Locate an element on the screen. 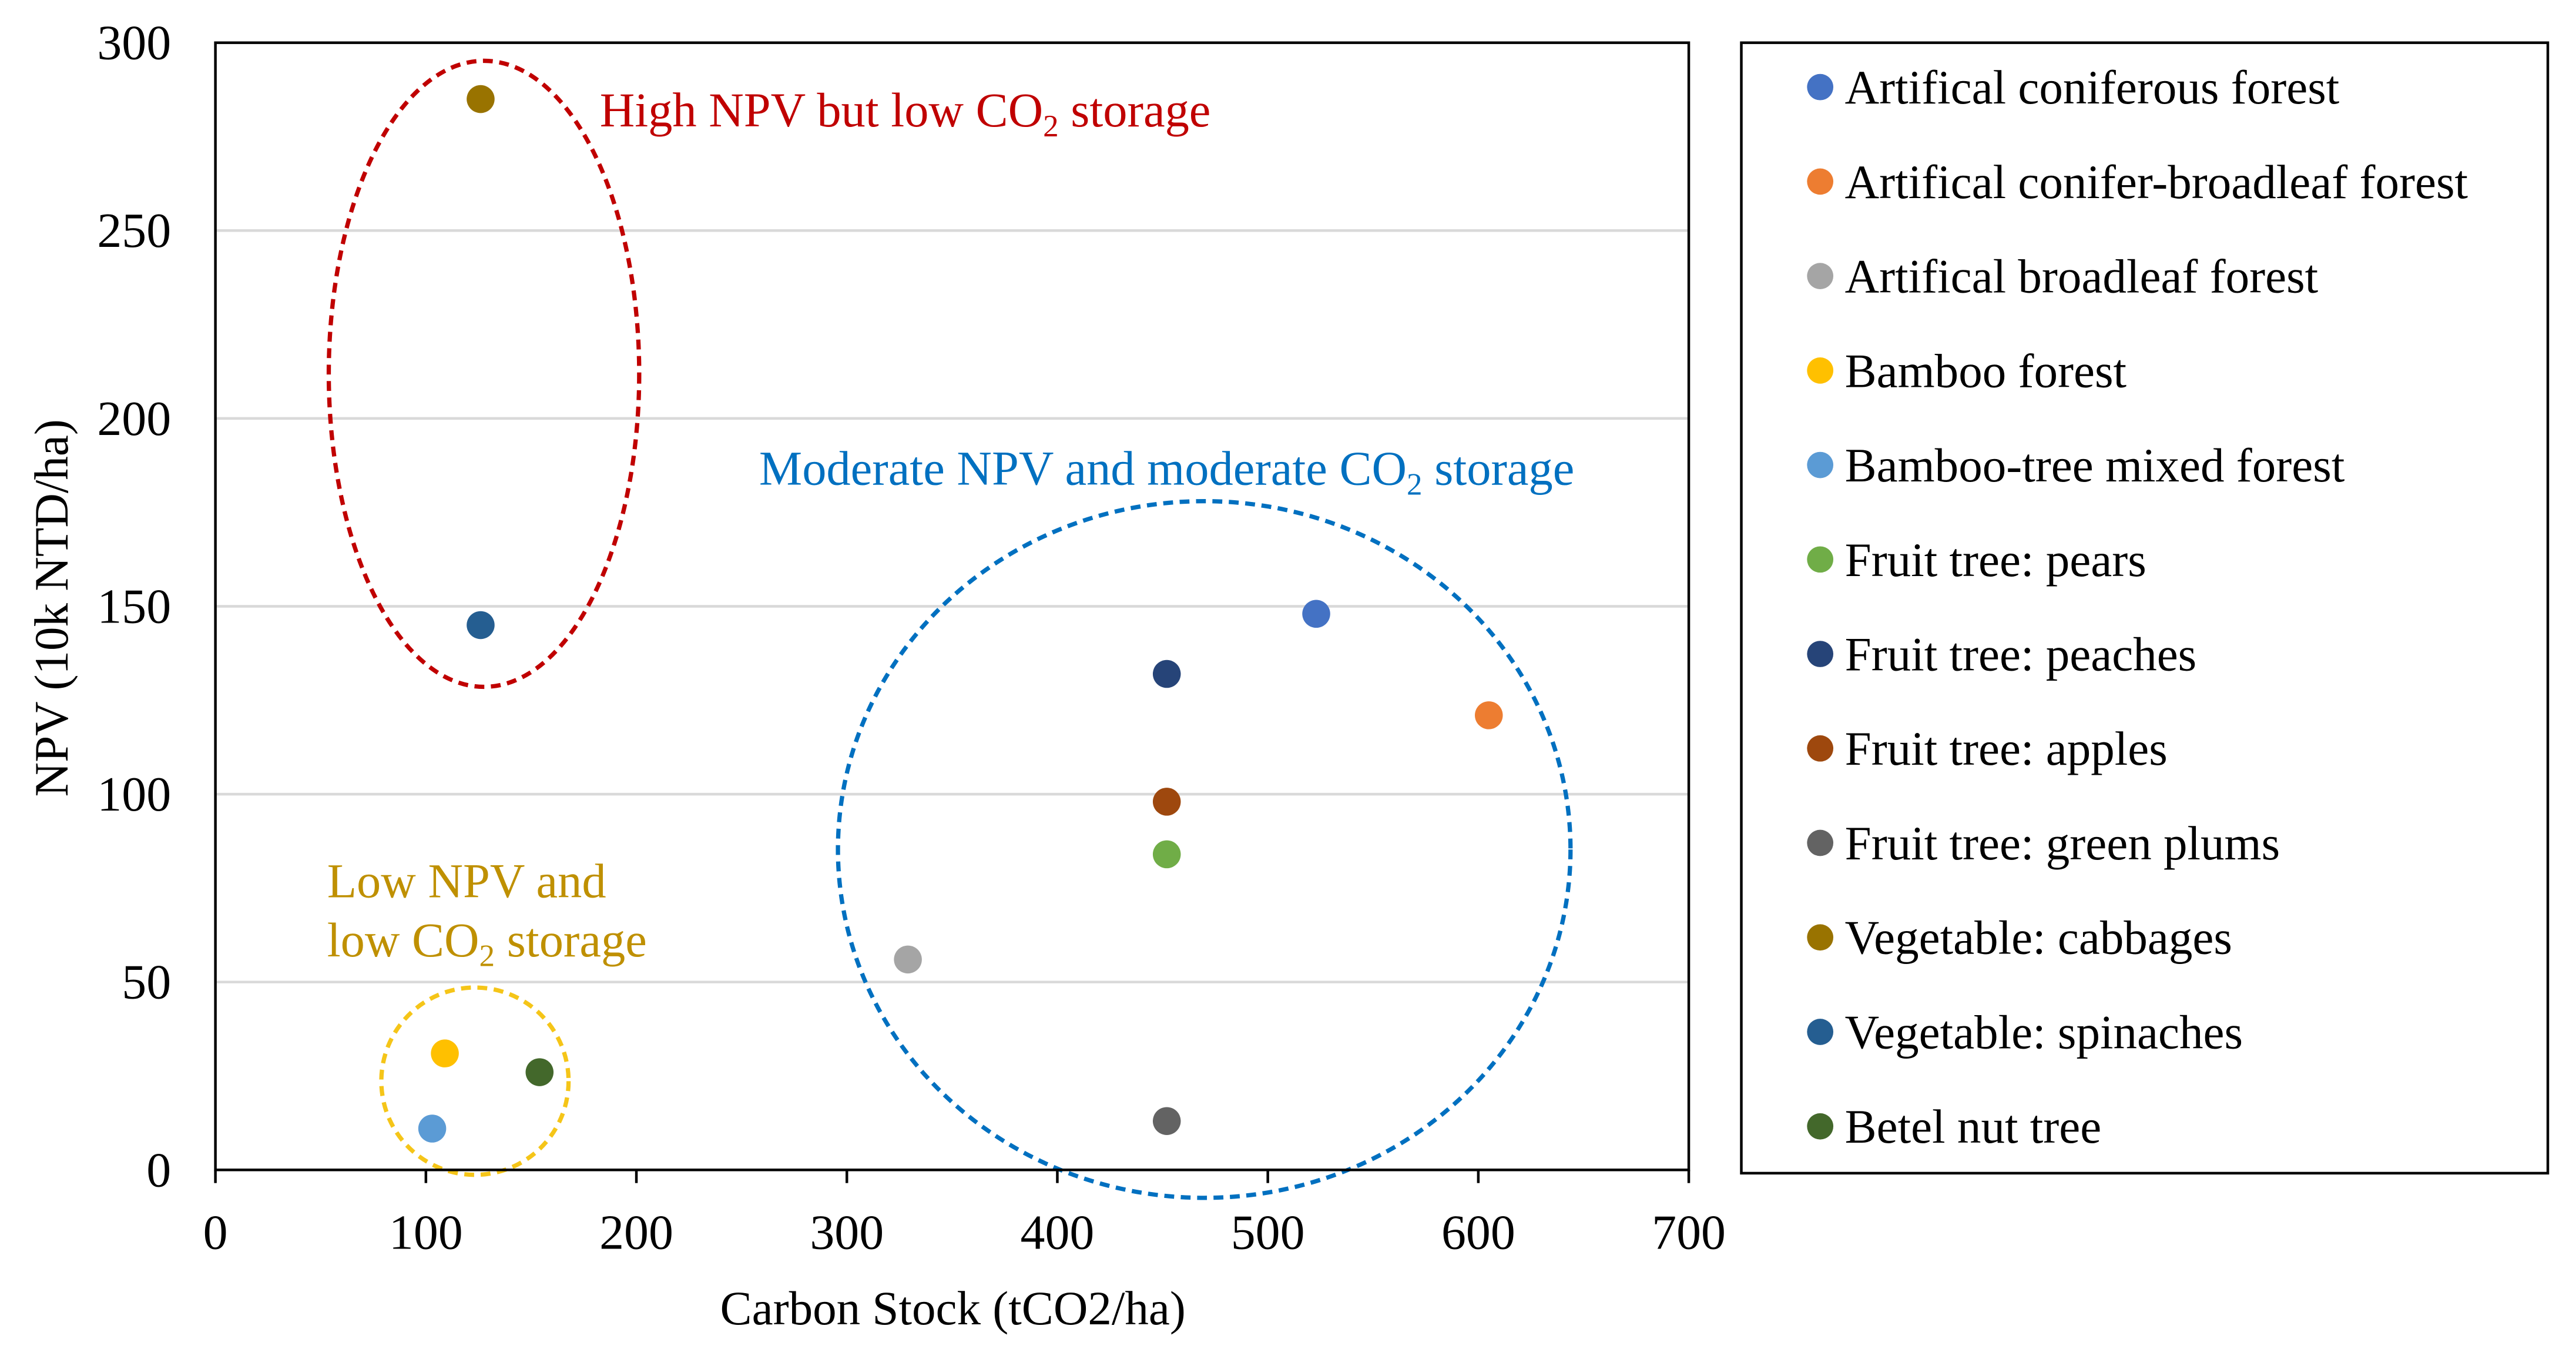 This screenshot has width=2576, height=1349. annotation-text: Low NPV and is located at coordinates (467, 881).